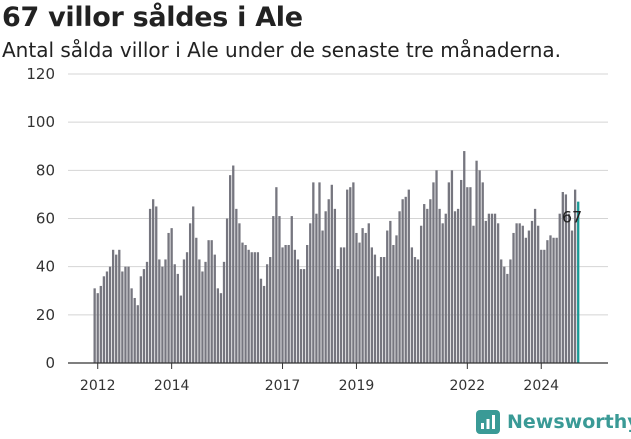 The height and width of the screenshot is (439, 631). What do you see at coordinates (152, 17) in the screenshot?
I see `chart-title: 67 villor såldes i Ale` at bounding box center [152, 17].